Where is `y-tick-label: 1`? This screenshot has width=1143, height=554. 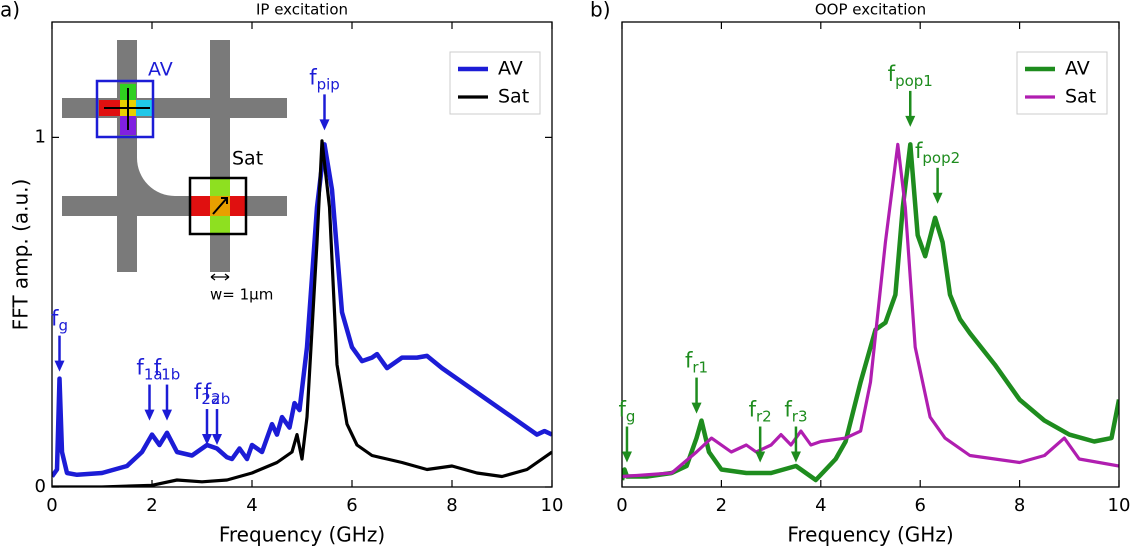 y-tick-label: 1 is located at coordinates (40, 136).